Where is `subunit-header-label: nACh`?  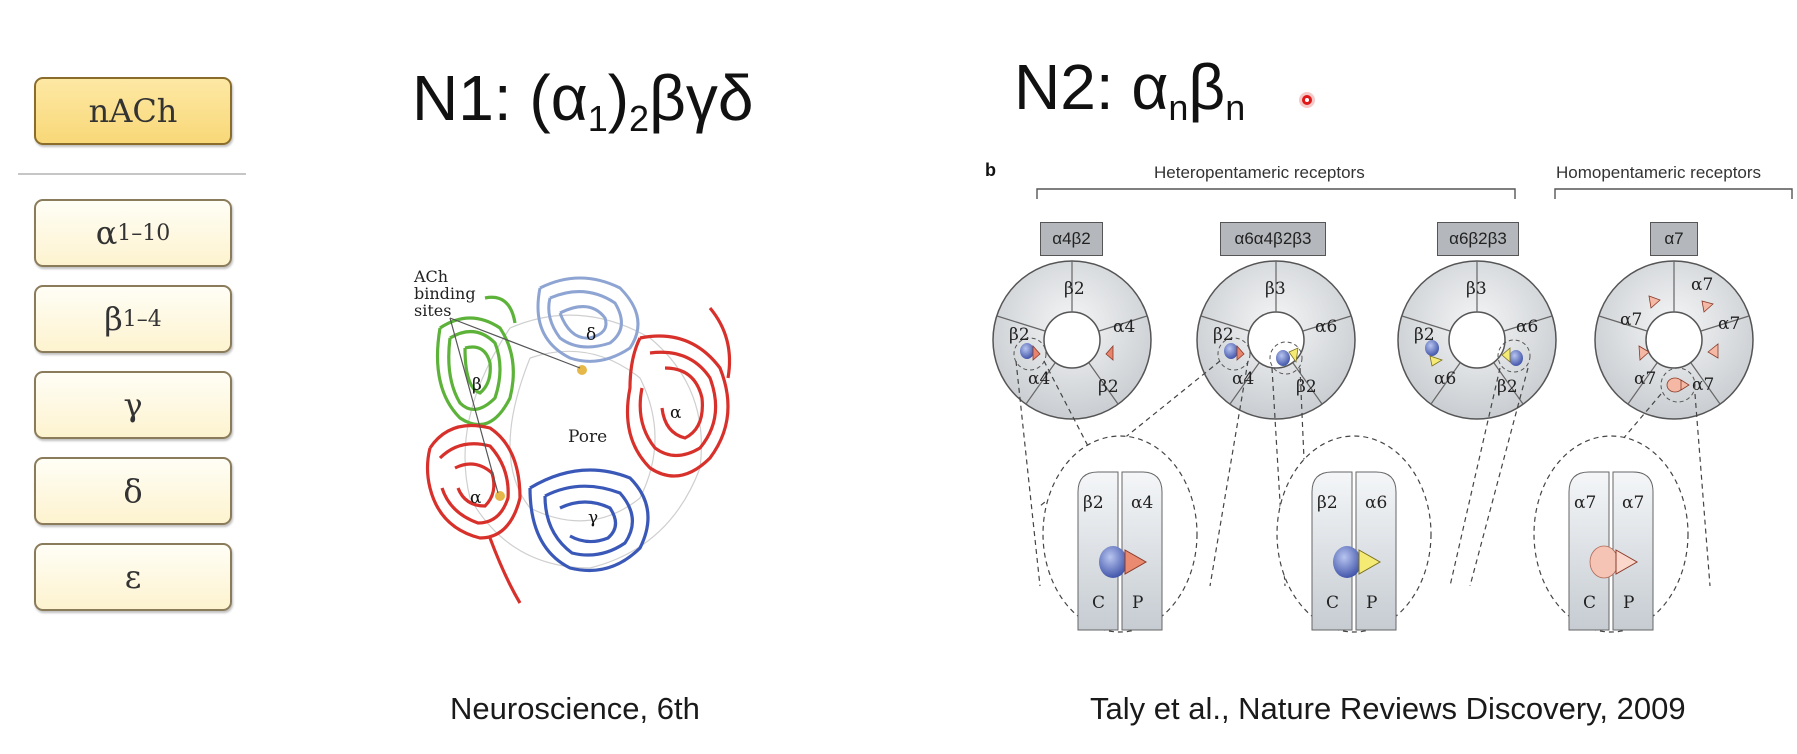 subunit-header-label: nACh is located at coordinates (133, 111).